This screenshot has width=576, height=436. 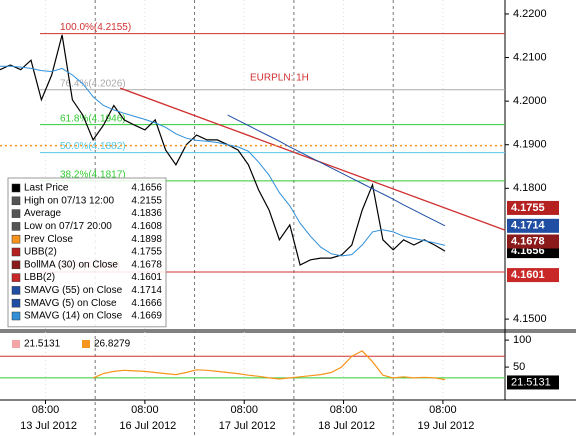 I want to click on legend-value: 4.1714, so click(x=146, y=290).